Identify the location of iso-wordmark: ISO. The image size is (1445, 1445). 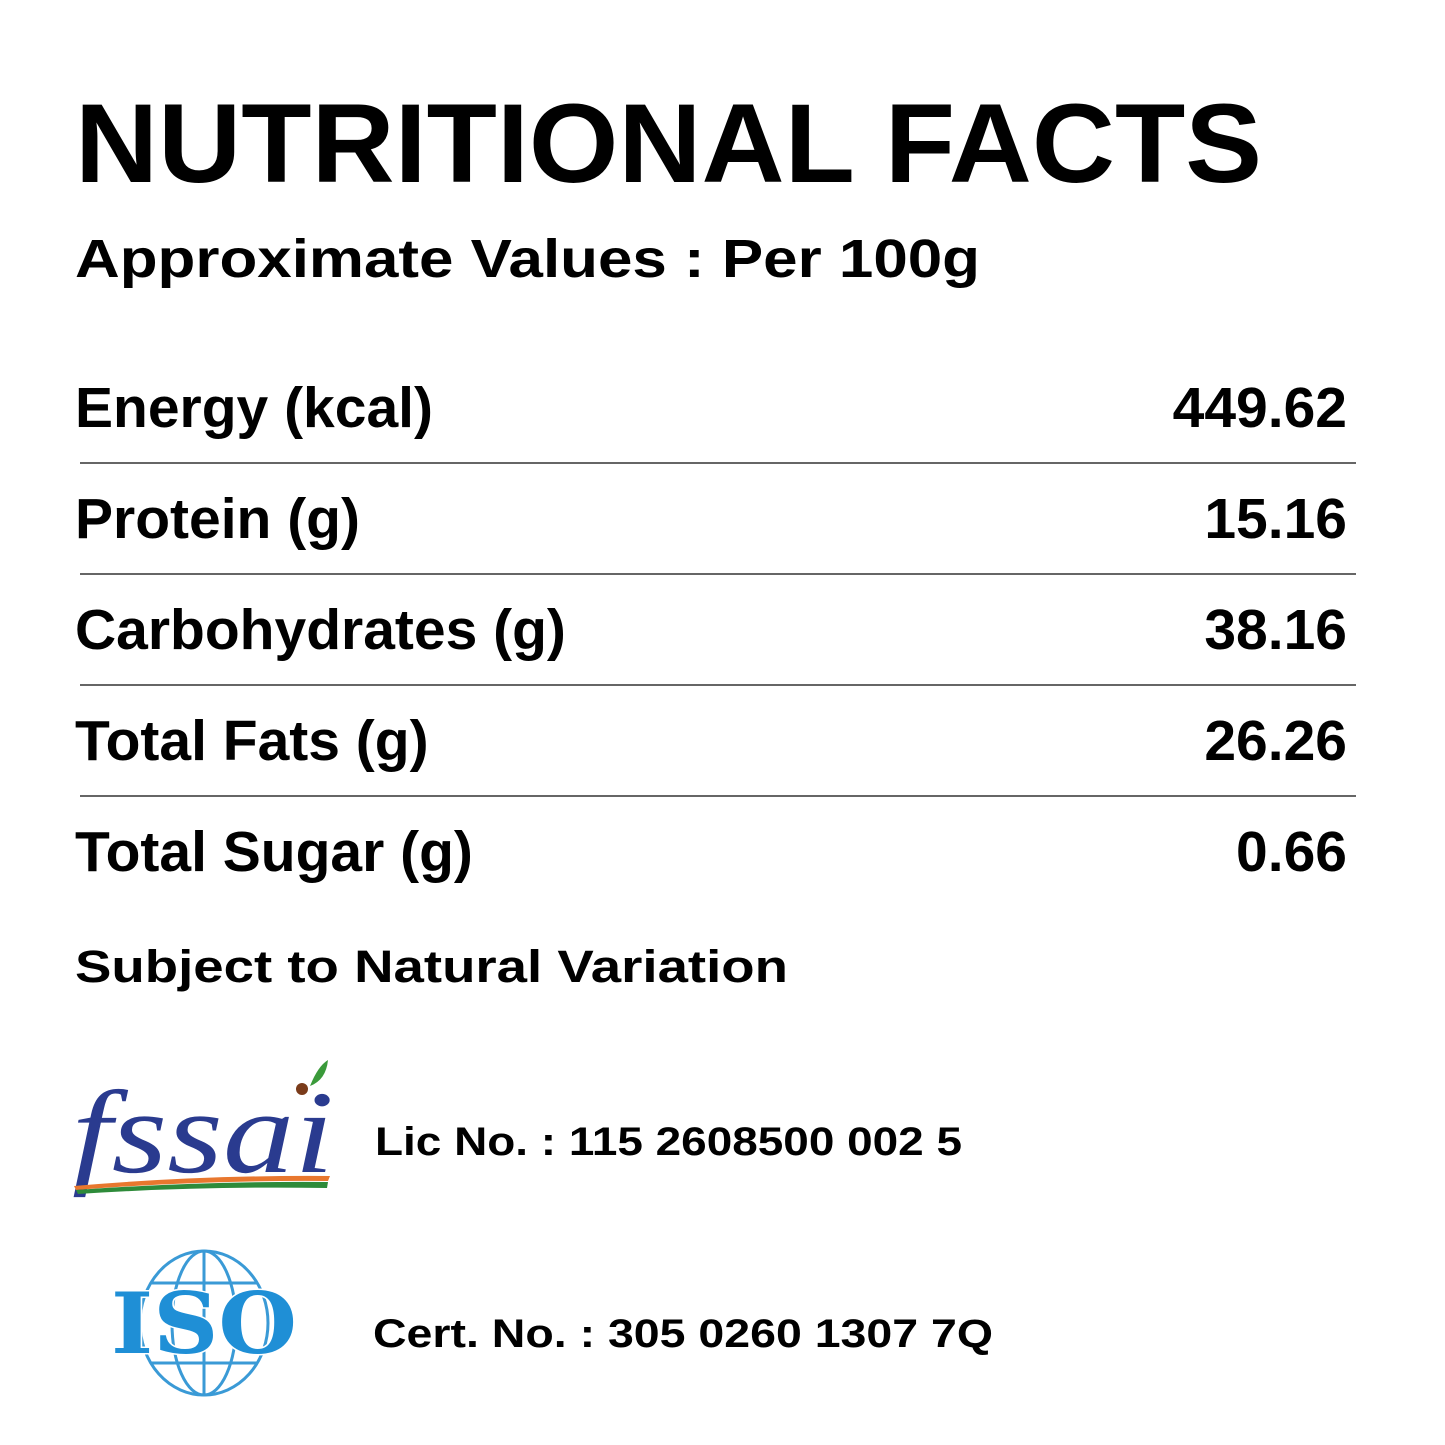
(204, 1323).